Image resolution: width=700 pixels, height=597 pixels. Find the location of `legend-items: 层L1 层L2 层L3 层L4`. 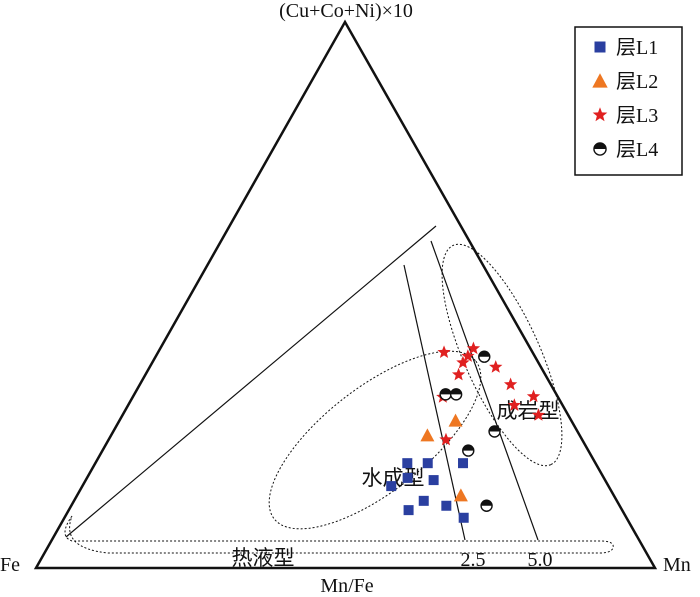

legend-items: 层L1 层L2 层L3 层L4 is located at coordinates (625, 99).